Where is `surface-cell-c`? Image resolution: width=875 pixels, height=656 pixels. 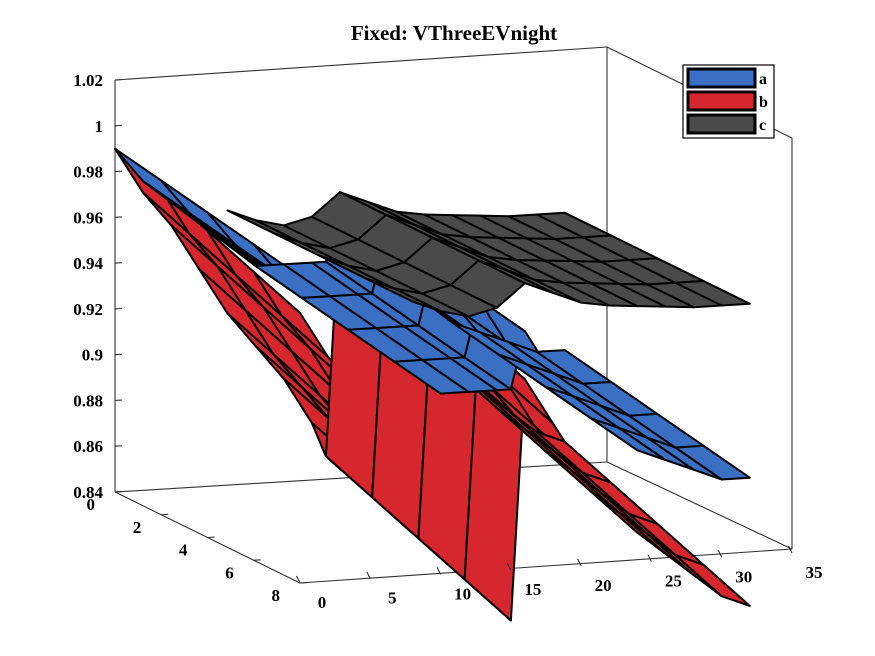 surface-cell-c is located at coordinates (712, 293).